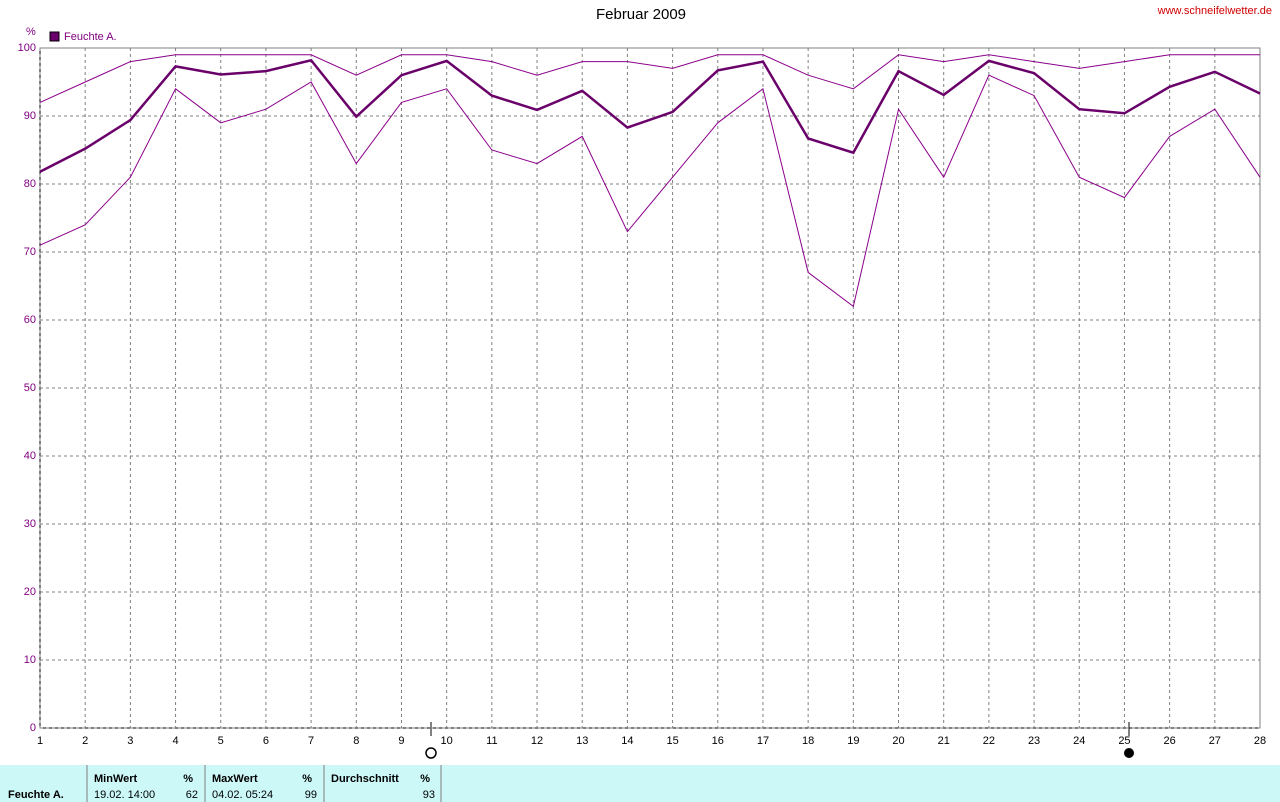  What do you see at coordinates (30, 116) in the screenshot?
I see `y-tick-label: 90` at bounding box center [30, 116].